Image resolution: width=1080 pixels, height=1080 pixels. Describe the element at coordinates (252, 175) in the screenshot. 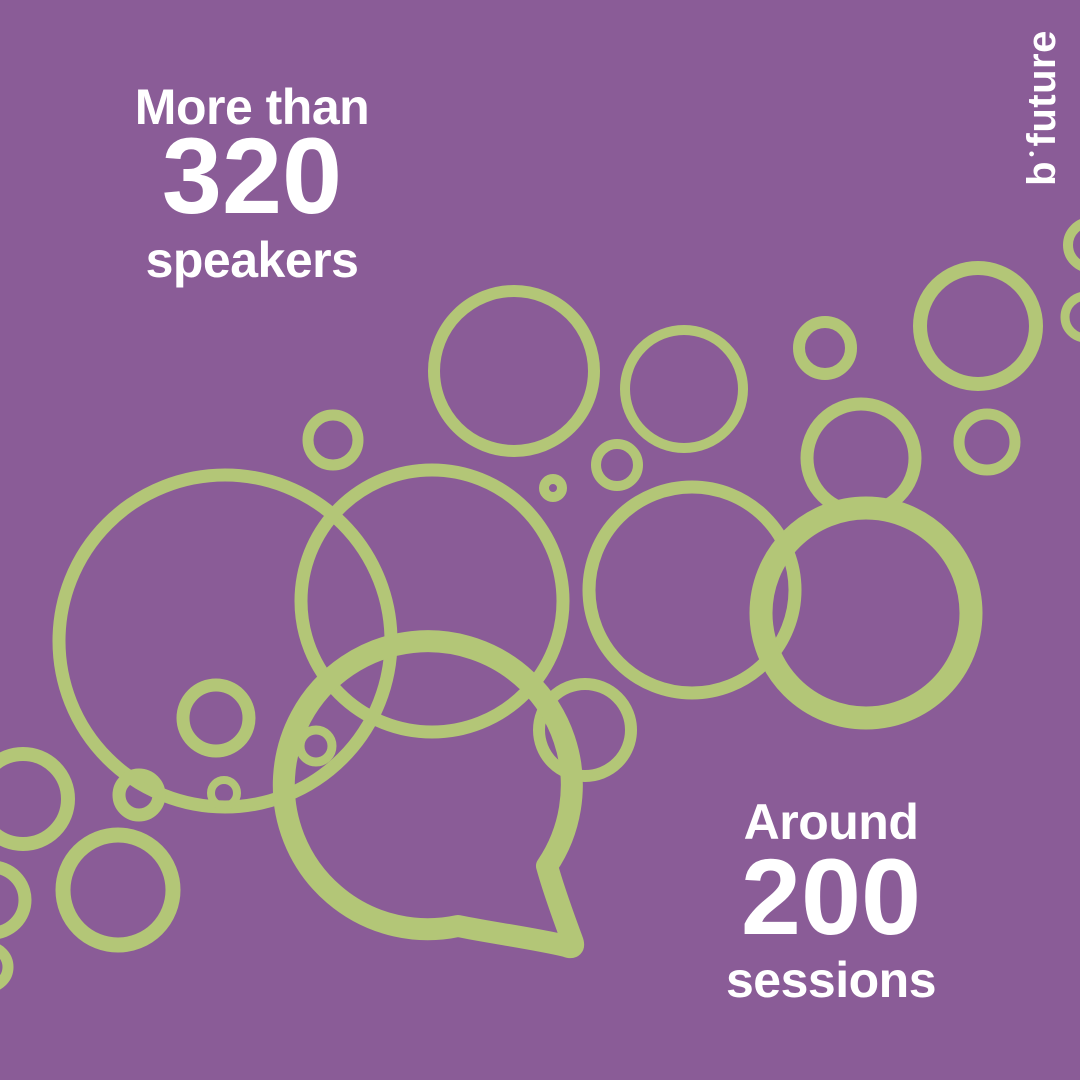

I see `speakers-stat-value: 320` at that location.